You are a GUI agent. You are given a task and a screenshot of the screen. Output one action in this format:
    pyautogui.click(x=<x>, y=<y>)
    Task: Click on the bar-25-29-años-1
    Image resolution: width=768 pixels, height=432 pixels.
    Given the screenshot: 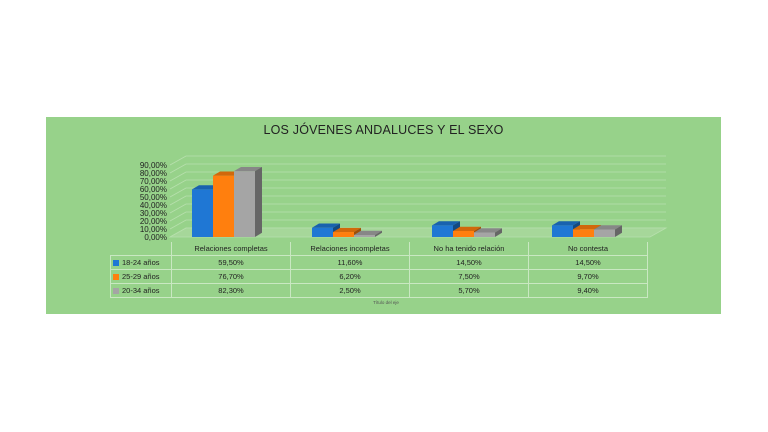 What is the action you would take?
    pyautogui.click(x=343, y=234)
    